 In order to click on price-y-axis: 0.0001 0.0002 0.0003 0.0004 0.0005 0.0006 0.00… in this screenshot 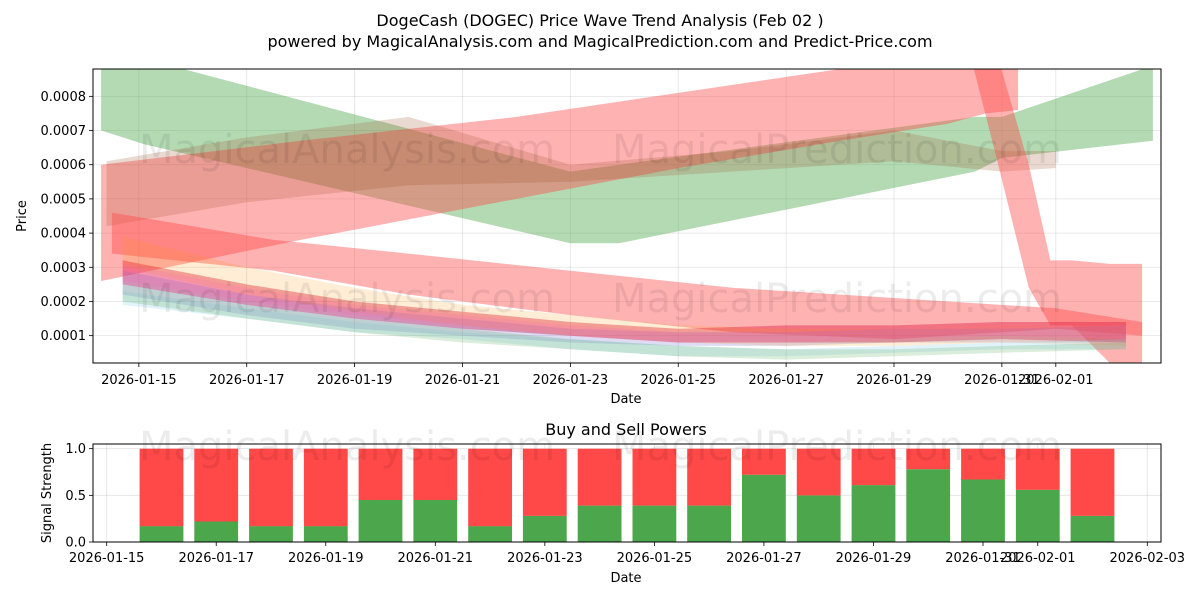, I will do `click(67, 217)`.